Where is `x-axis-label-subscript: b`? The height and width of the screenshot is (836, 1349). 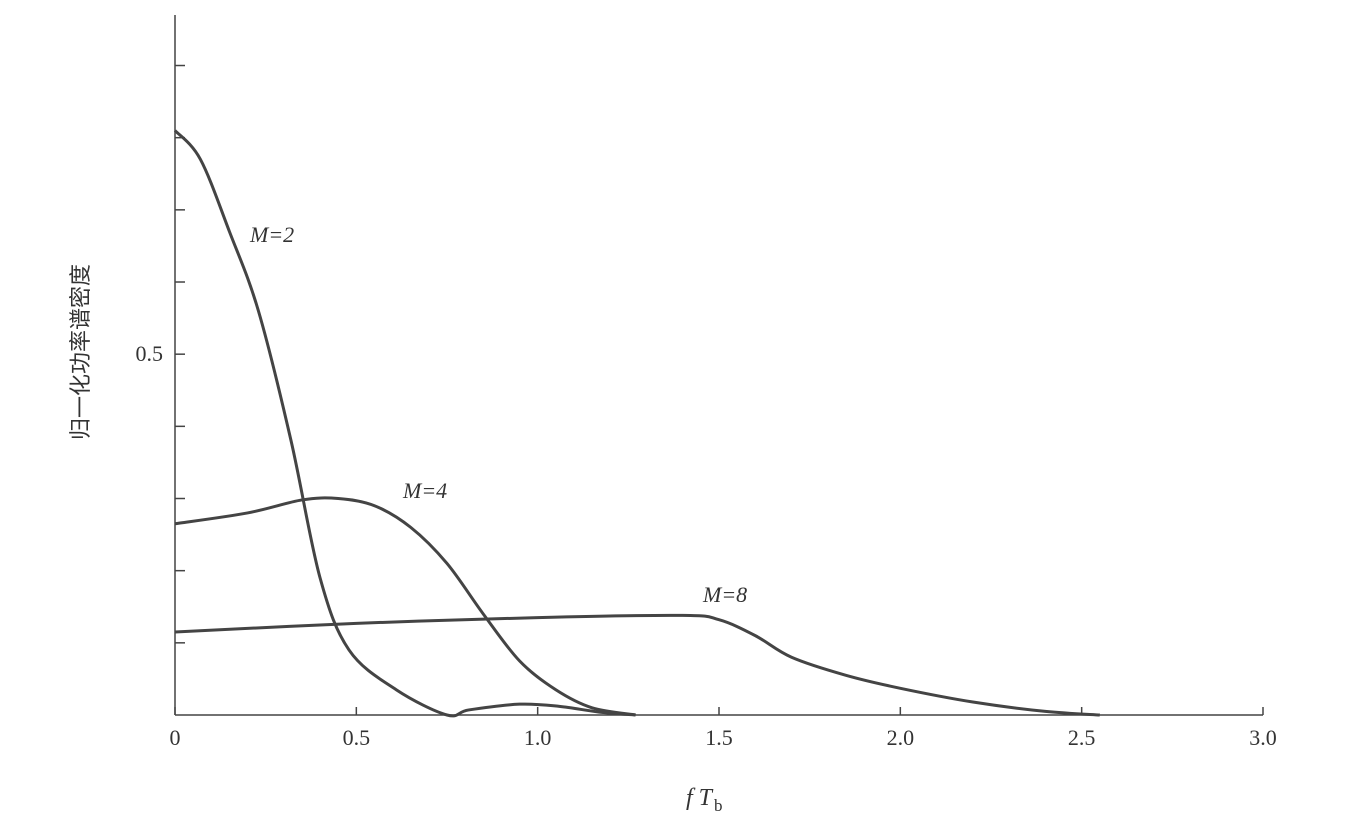
x-axis-label-subscript: b is located at coordinates (718, 805).